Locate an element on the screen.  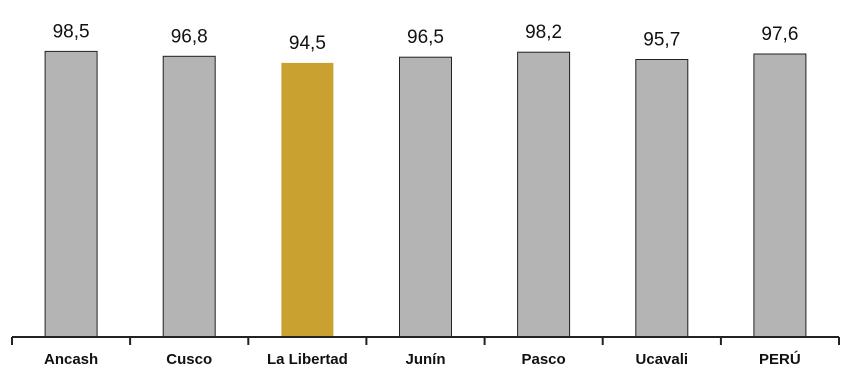
category-label-4: Pasco is located at coordinates (543, 359).